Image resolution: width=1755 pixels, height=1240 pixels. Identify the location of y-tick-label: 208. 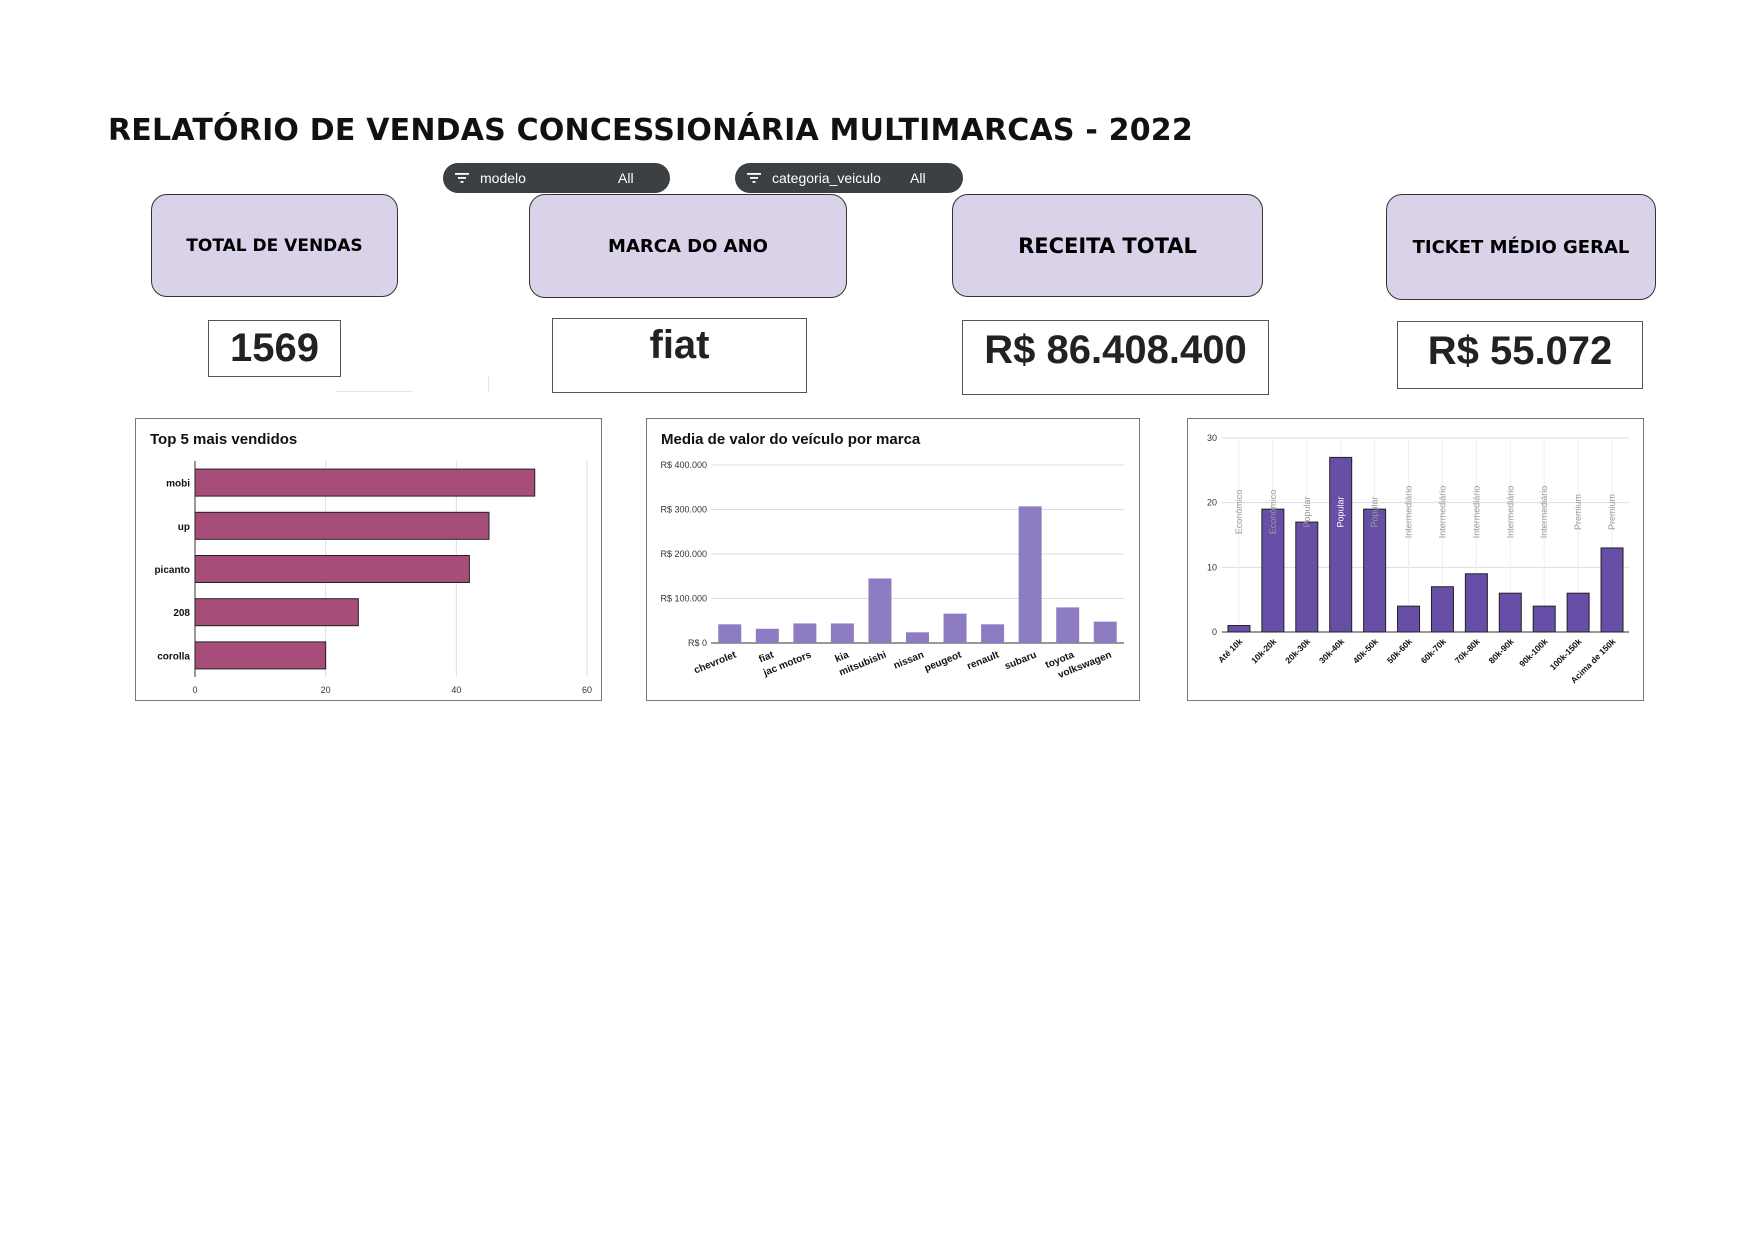
(181, 613).